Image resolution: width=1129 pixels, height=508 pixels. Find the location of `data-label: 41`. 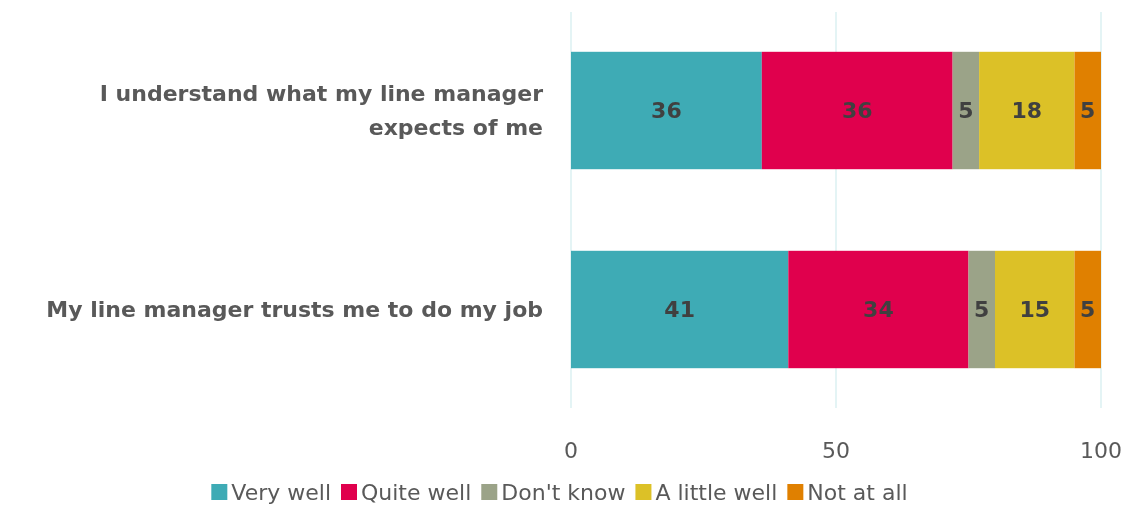

data-label: 41 is located at coordinates (679, 309).